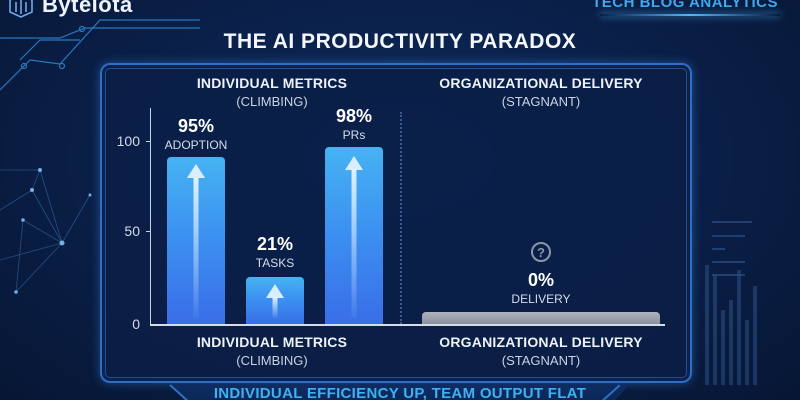 This screenshot has height=400, width=800. I want to click on individual-metrics-footer: INDIVIDUAL METRICS (CLIMBING), so click(272, 351).